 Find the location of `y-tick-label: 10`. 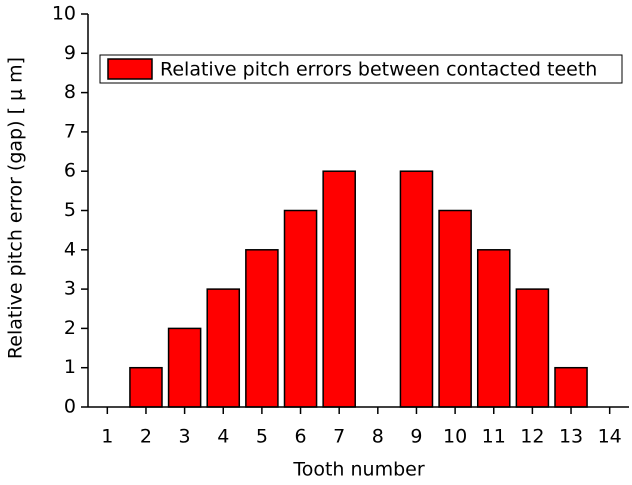

y-tick-label: 10 is located at coordinates (64, 14).